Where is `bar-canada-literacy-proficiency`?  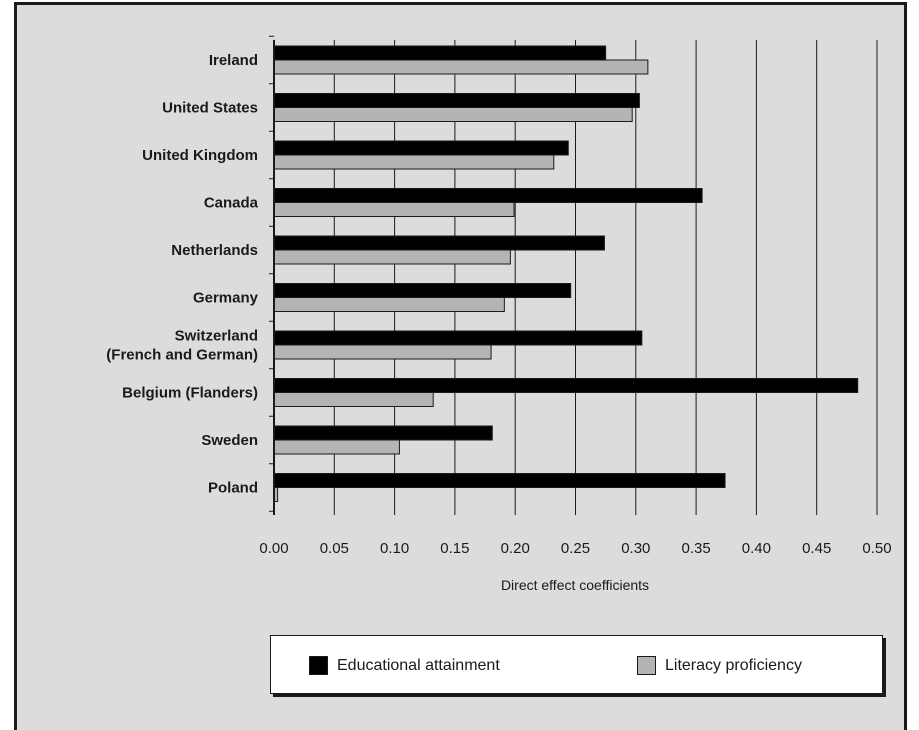
bar-canada-literacy-proficiency is located at coordinates (394, 209).